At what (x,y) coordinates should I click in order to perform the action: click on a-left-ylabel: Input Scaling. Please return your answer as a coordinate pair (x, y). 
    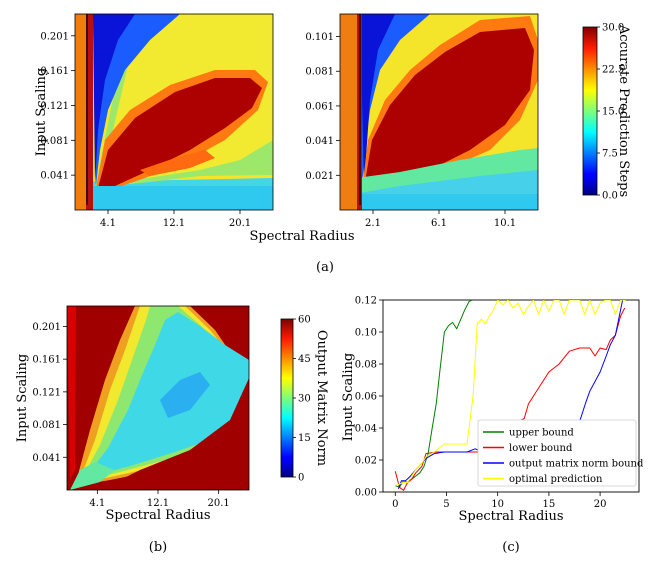
    Looking at the image, I should click on (41, 112).